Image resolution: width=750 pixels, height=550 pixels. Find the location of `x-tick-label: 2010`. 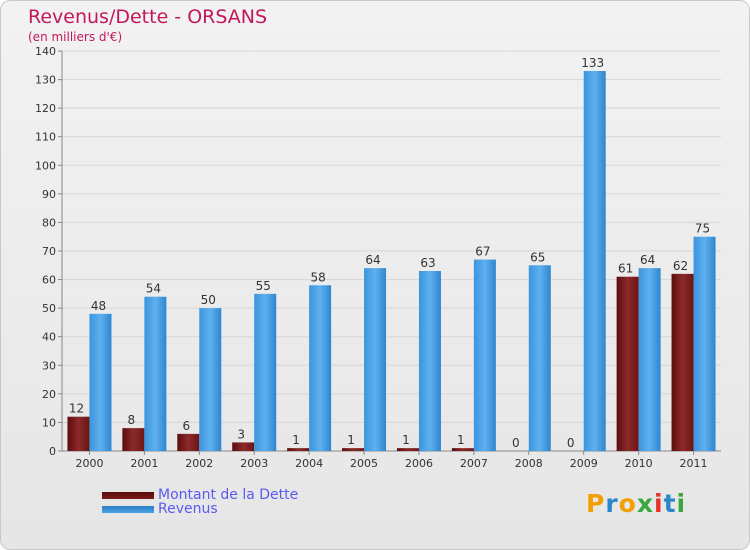

x-tick-label: 2010 is located at coordinates (639, 463).